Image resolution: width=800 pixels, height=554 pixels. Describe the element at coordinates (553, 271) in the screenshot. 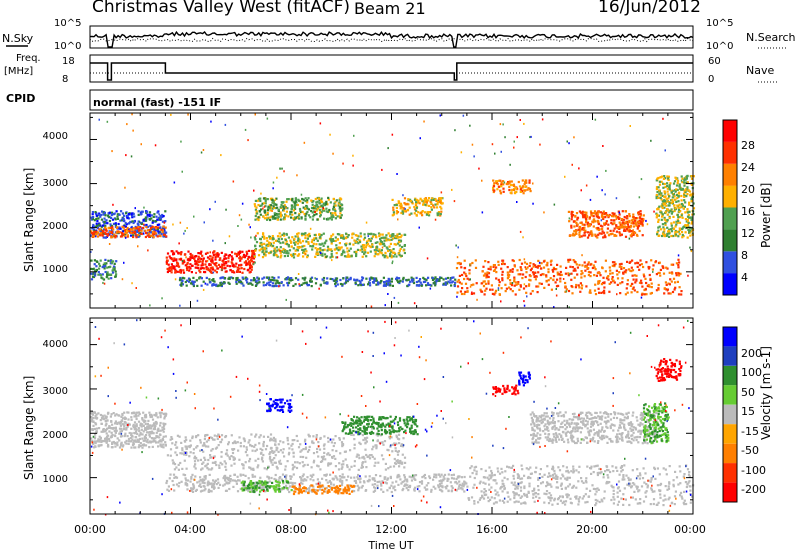

I see `power-cell-2088` at that location.